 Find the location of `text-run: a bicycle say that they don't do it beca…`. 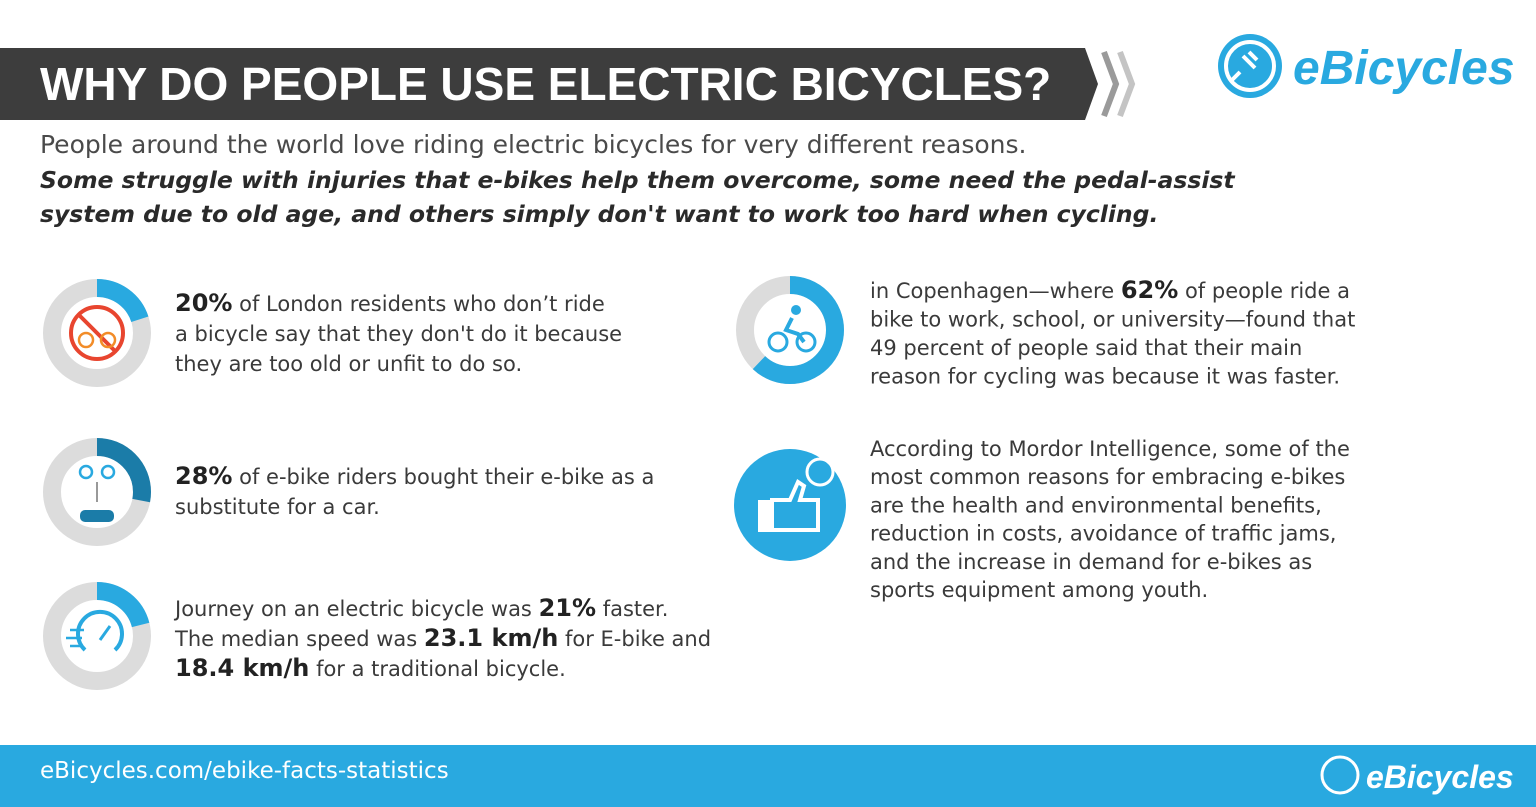

text-run: a bicycle say that they don't do it beca… is located at coordinates (398, 334).